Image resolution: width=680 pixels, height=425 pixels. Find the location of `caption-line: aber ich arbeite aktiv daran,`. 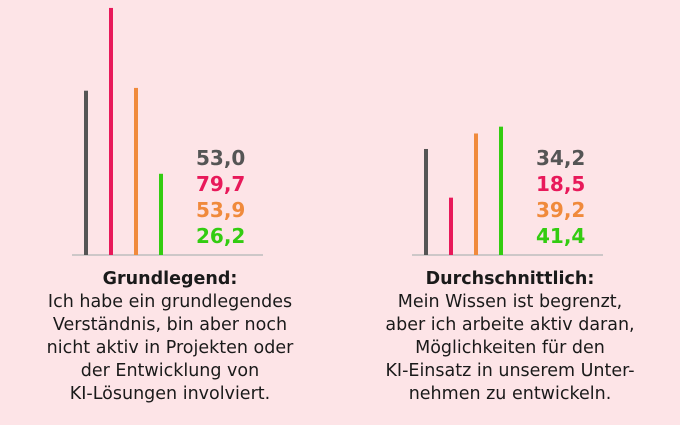

caption-line: aber ich arbeite aktiv daran, is located at coordinates (510, 325).